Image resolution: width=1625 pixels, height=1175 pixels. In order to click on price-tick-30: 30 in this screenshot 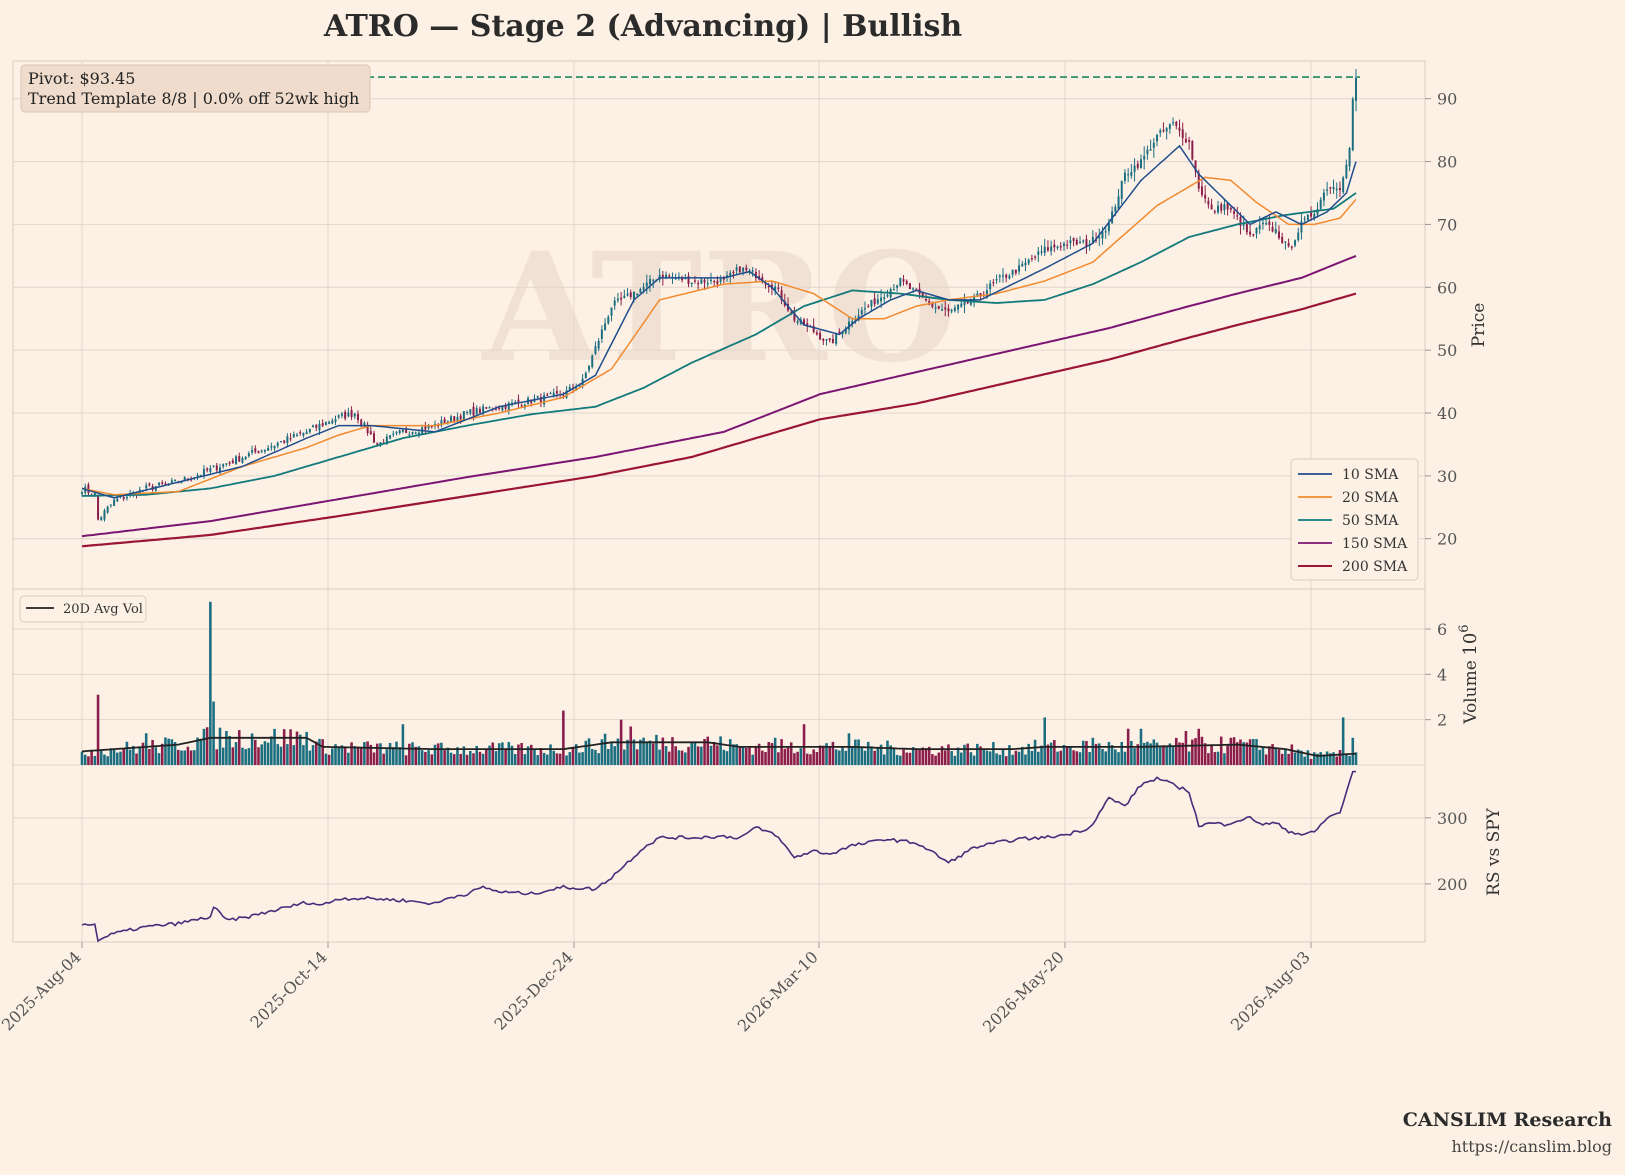, I will do `click(1447, 476)`.